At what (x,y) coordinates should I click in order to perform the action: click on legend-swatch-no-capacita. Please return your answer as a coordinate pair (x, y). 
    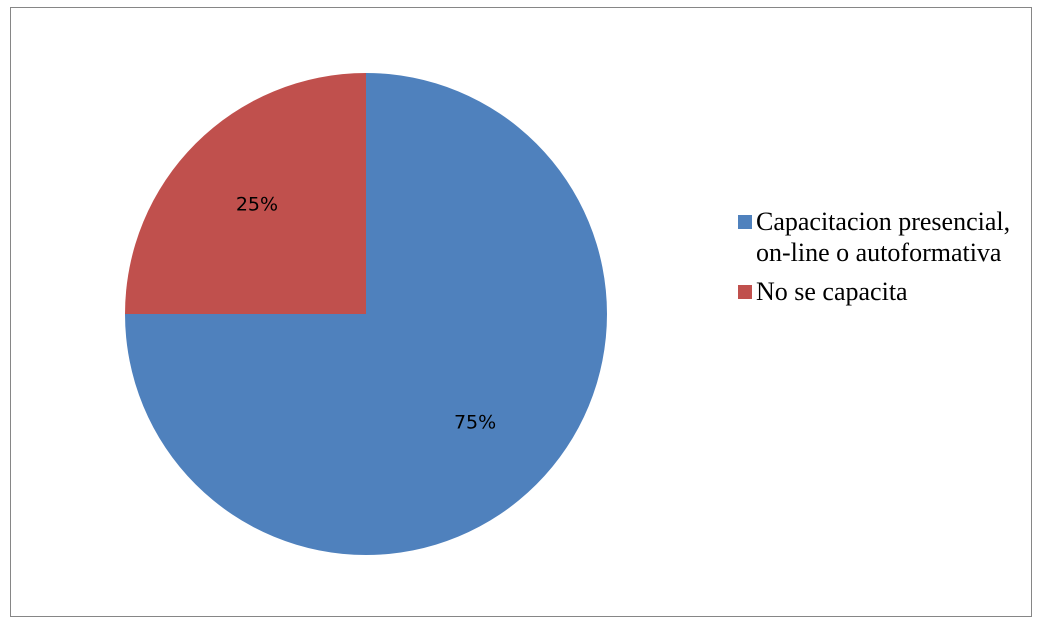
    Looking at the image, I should click on (745, 292).